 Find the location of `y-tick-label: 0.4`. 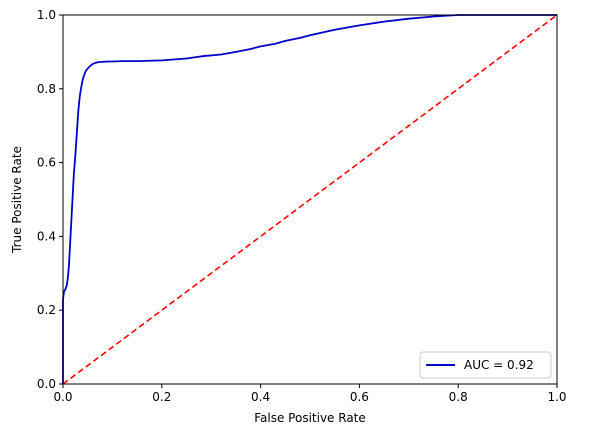

y-tick-label: 0.4 is located at coordinates (46, 236).